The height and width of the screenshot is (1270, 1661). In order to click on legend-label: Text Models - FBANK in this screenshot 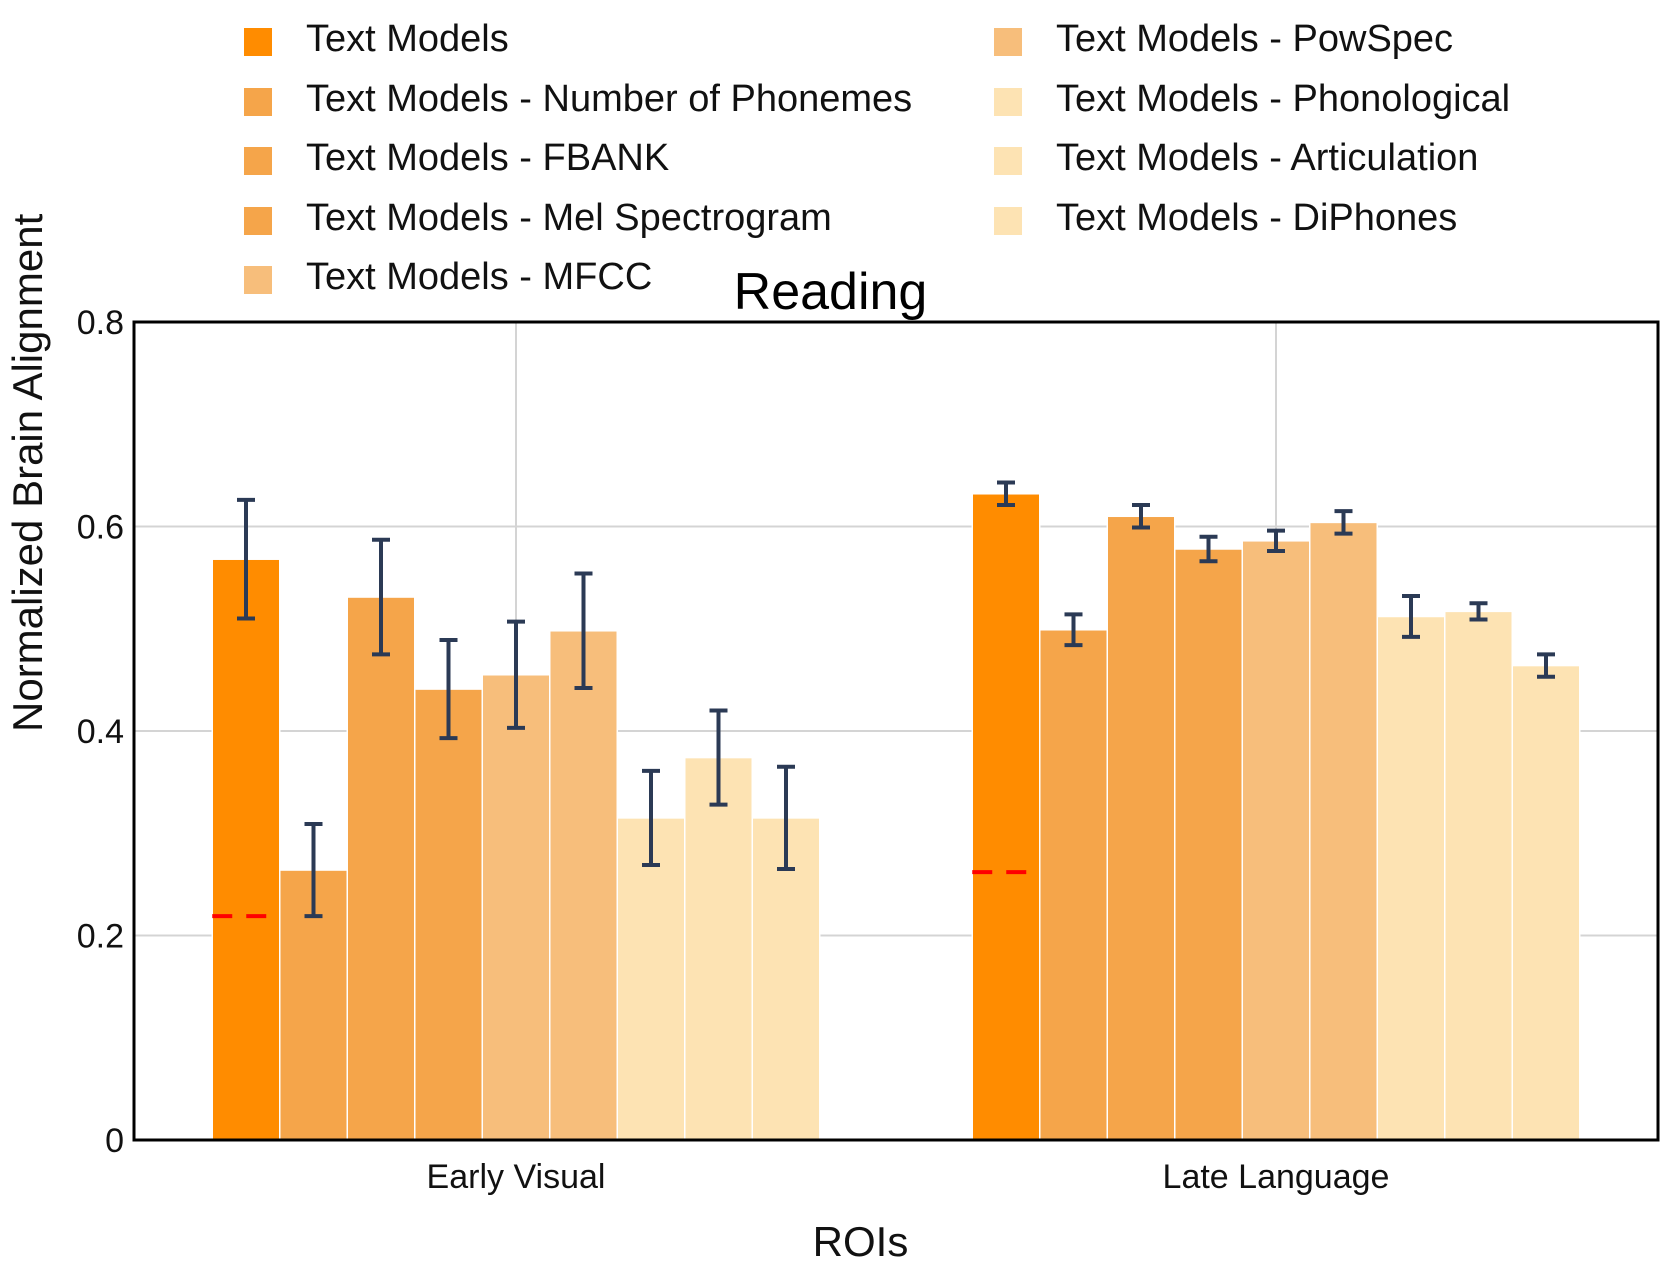, I will do `click(488, 158)`.